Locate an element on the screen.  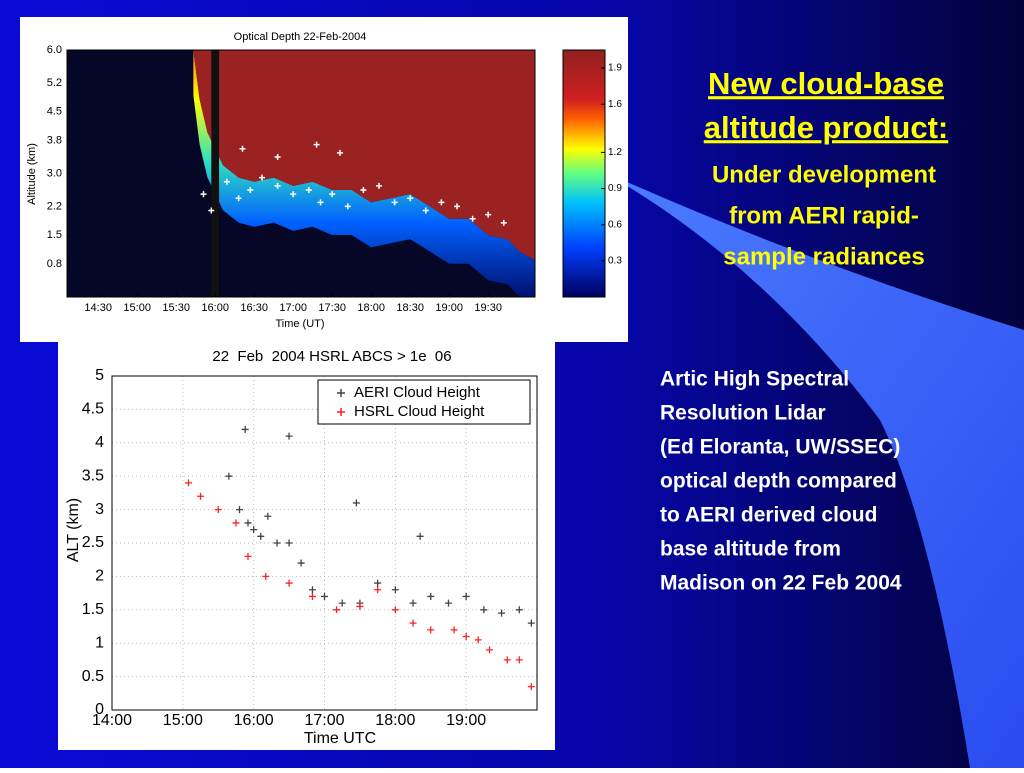
slide-body: optical depth compared is located at coordinates (778, 481).